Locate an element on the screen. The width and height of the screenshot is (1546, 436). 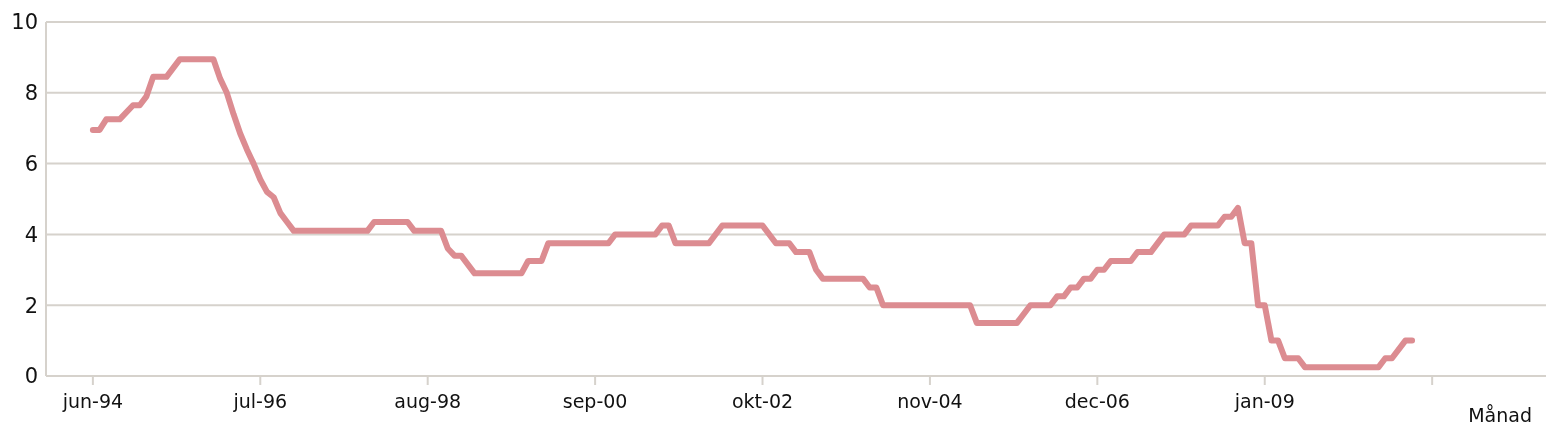
x-tick-label: aug-98 is located at coordinates (428, 401).